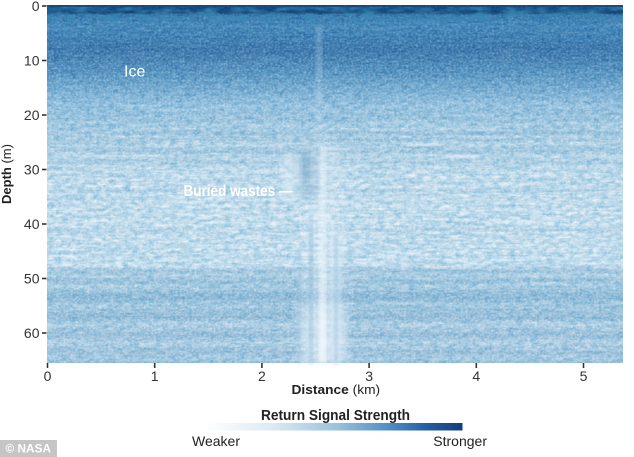  Describe the element at coordinates (32, 61) in the screenshot. I see `svg-text: 10` at that location.